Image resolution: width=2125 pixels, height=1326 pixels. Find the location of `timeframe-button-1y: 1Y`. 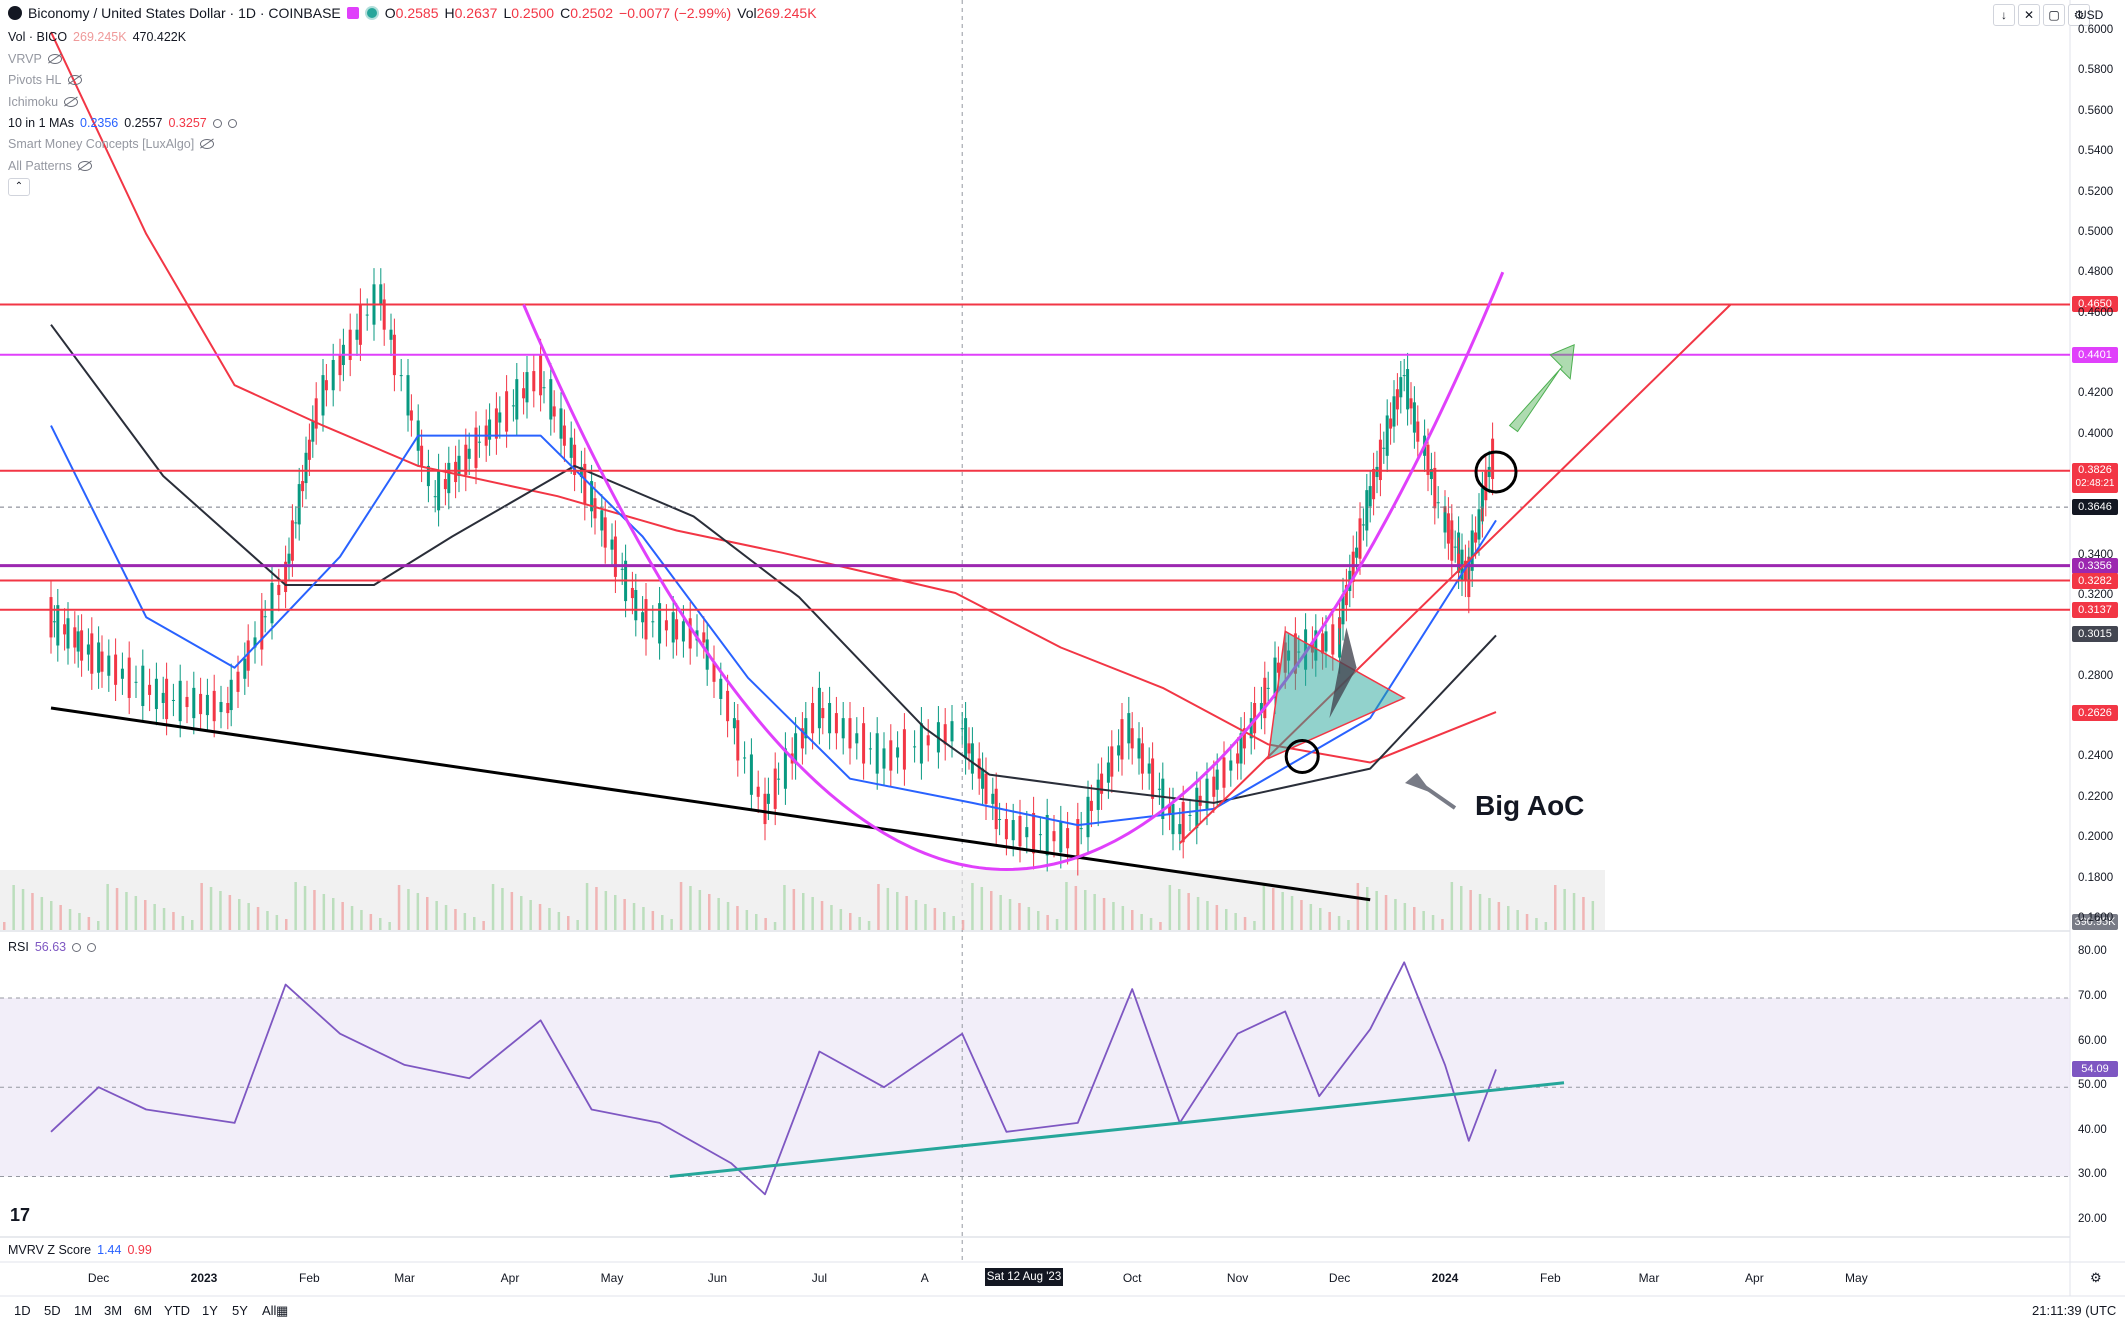

timeframe-button-1y: 1Y is located at coordinates (210, 1310).